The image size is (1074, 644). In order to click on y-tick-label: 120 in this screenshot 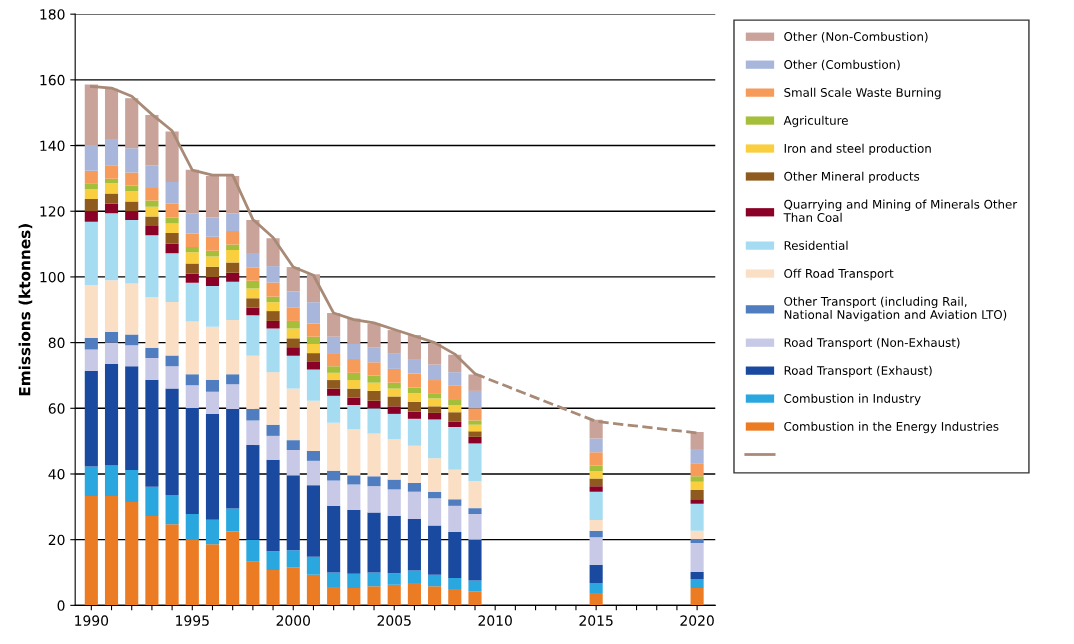, I will do `click(52, 211)`.